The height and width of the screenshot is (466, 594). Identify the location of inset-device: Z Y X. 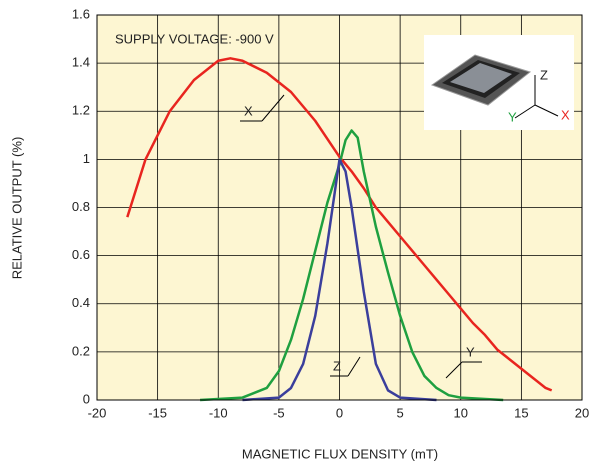
(499, 82).